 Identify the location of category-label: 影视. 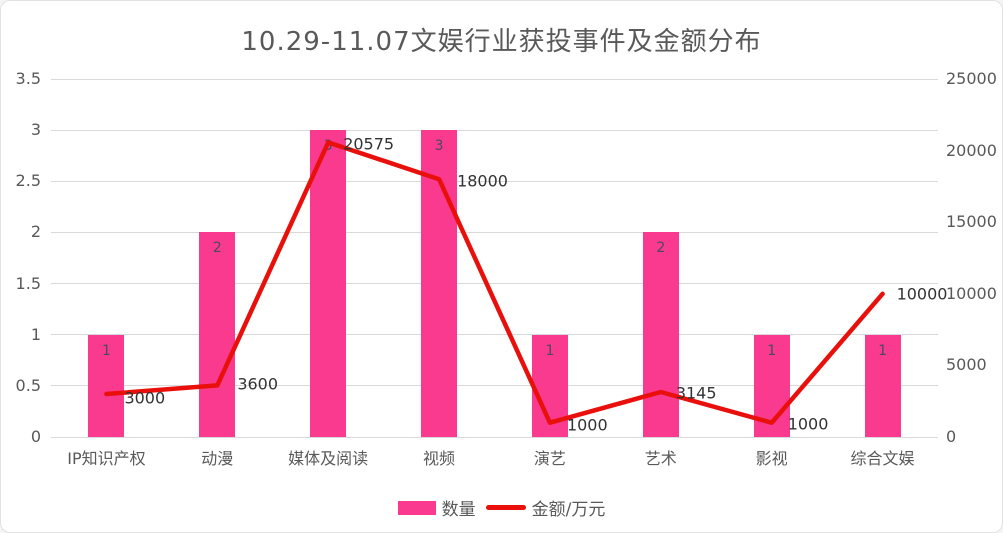
(771, 458).